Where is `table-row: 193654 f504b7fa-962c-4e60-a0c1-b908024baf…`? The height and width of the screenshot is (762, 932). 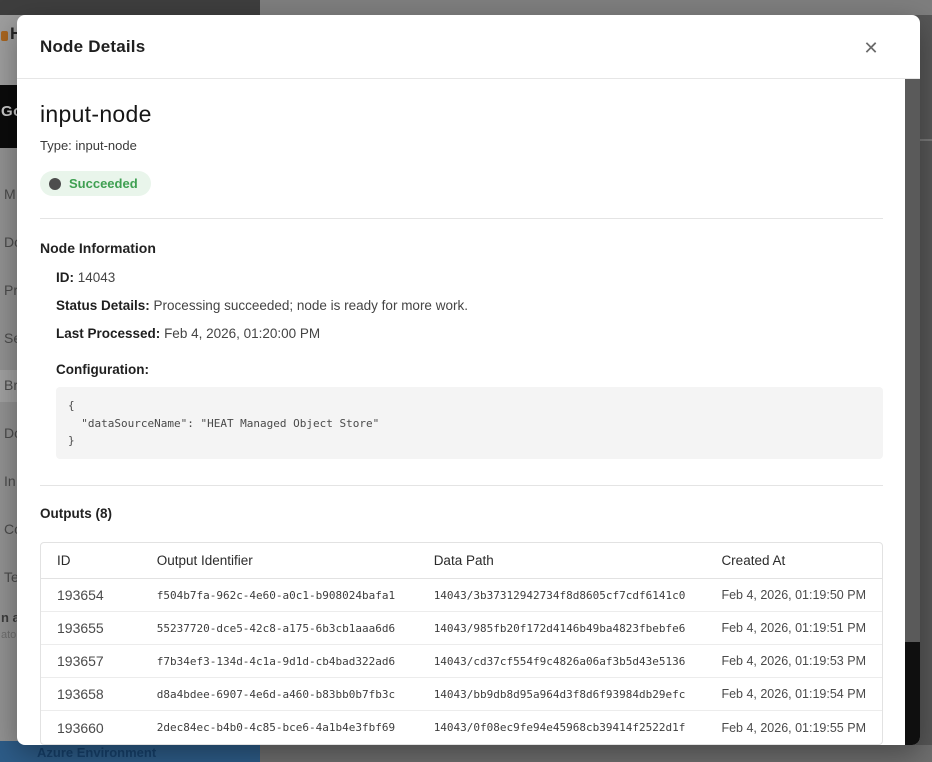 table-row: 193654 f504b7fa-962c-4e60-a0c1-b908024baf… is located at coordinates (461, 595).